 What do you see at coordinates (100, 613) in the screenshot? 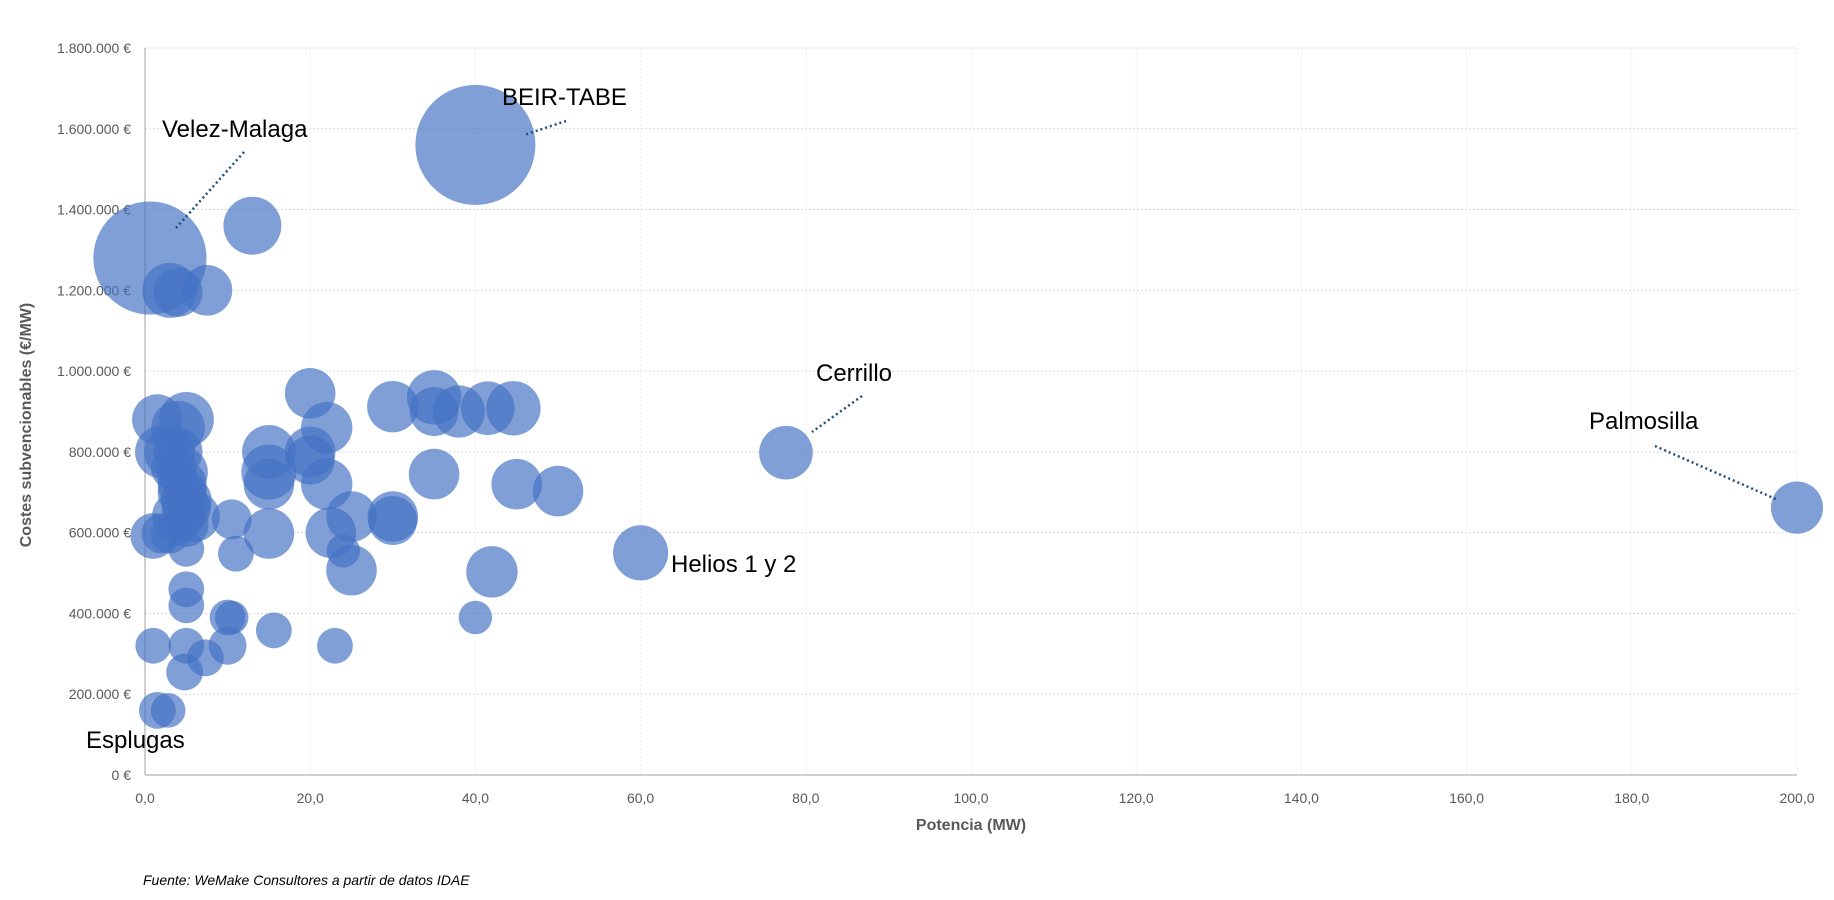
I see `y-tick-label: 400.000 €` at bounding box center [100, 613].